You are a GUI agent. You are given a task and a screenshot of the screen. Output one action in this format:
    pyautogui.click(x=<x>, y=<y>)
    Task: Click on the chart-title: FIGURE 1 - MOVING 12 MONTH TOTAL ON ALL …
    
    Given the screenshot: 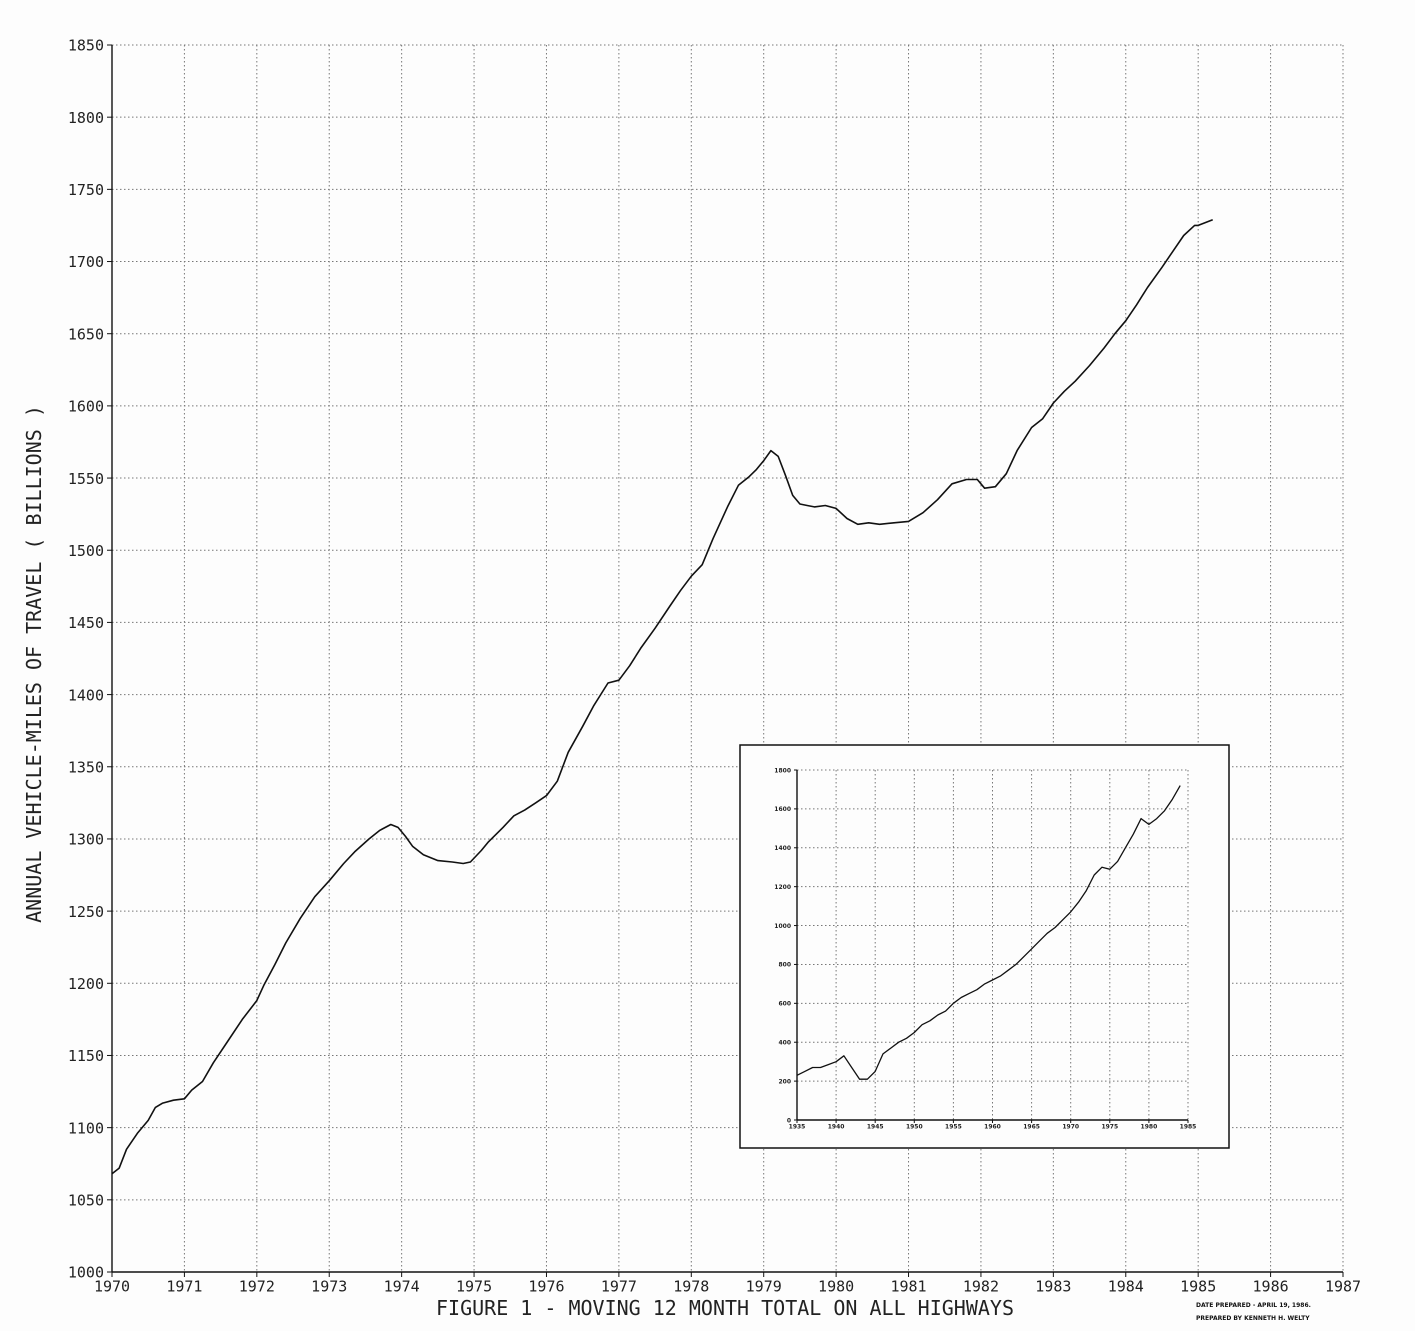 What is the action you would take?
    pyautogui.click(x=725, y=1308)
    